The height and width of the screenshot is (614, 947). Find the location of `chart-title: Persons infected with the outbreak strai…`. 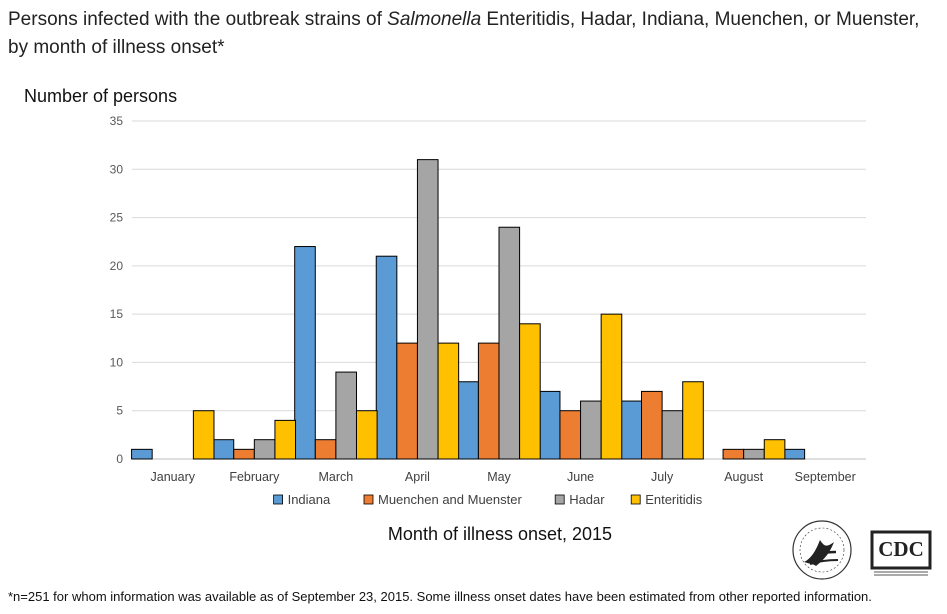

chart-title: Persons infected with the outbreak strai… is located at coordinates (473, 34).